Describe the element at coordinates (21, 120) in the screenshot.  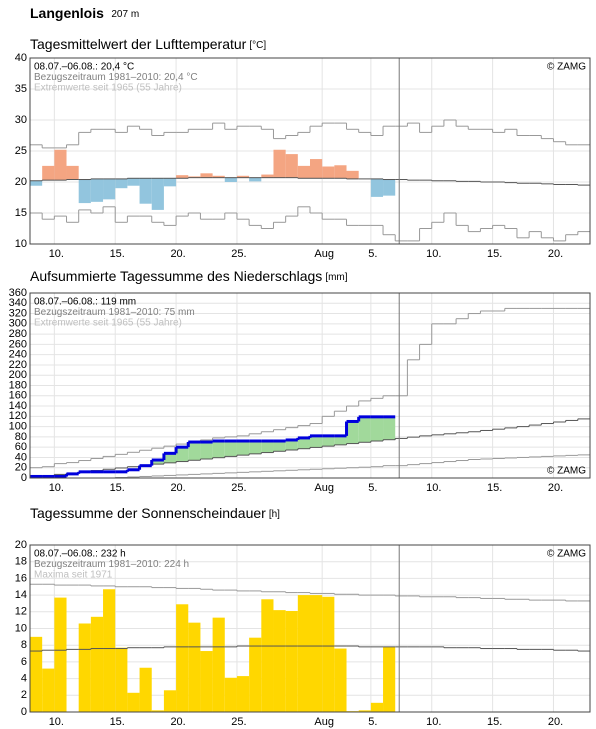
I see `y-tick-label: 30` at that location.